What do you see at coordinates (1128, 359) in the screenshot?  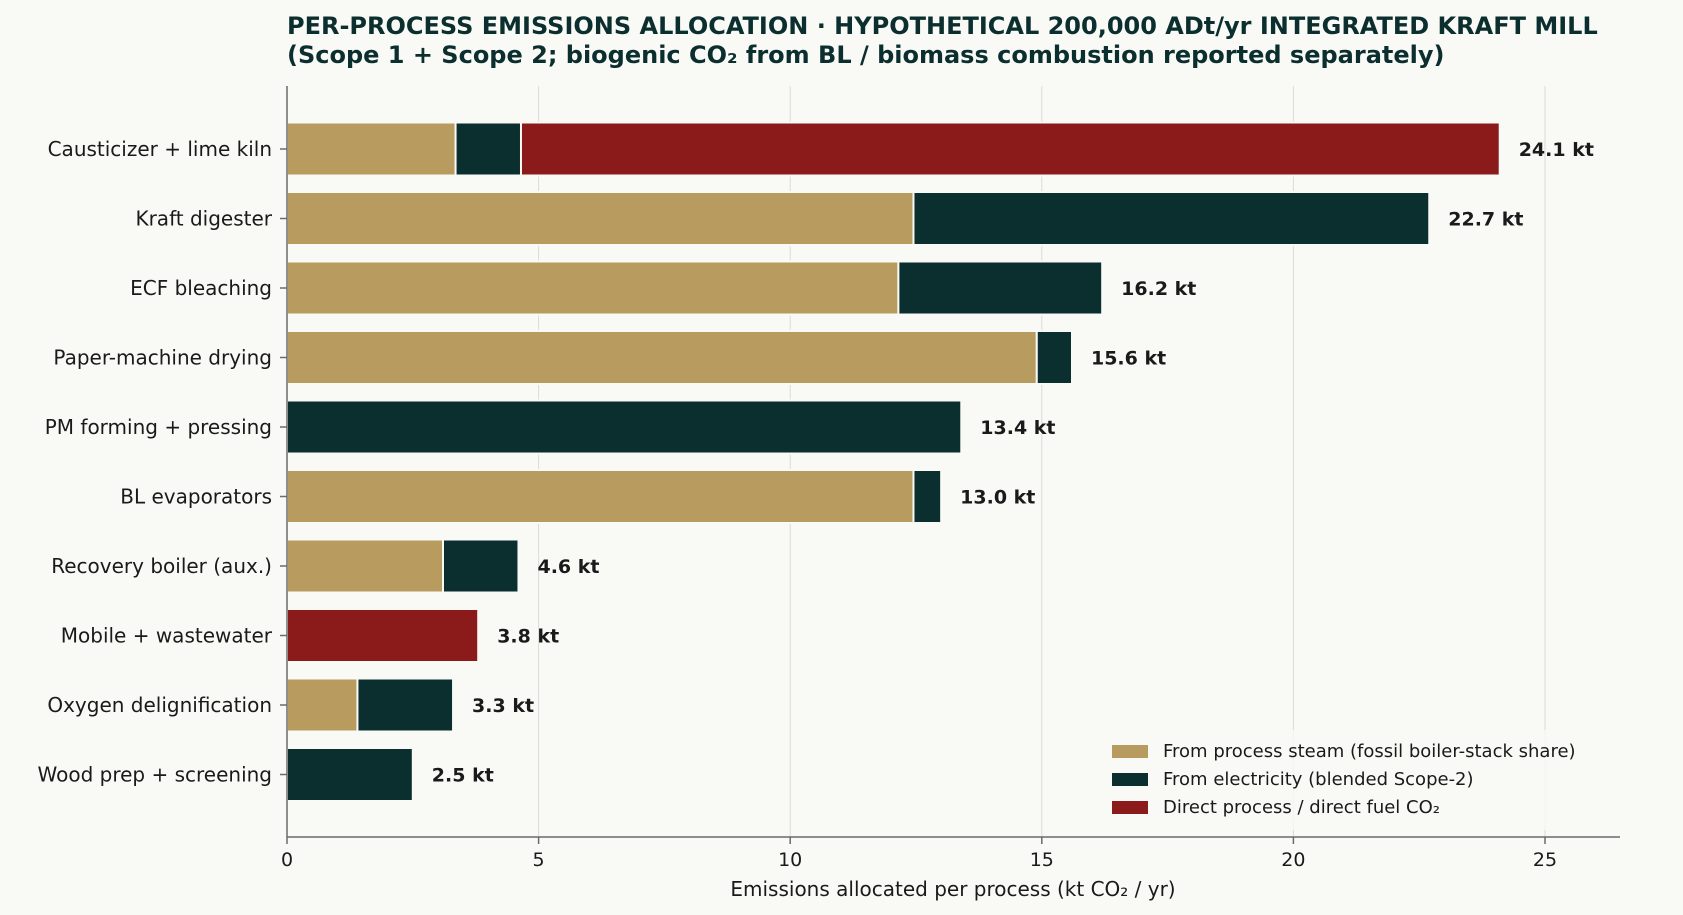 I see `bar-total-label: 15.6 kt` at bounding box center [1128, 359].